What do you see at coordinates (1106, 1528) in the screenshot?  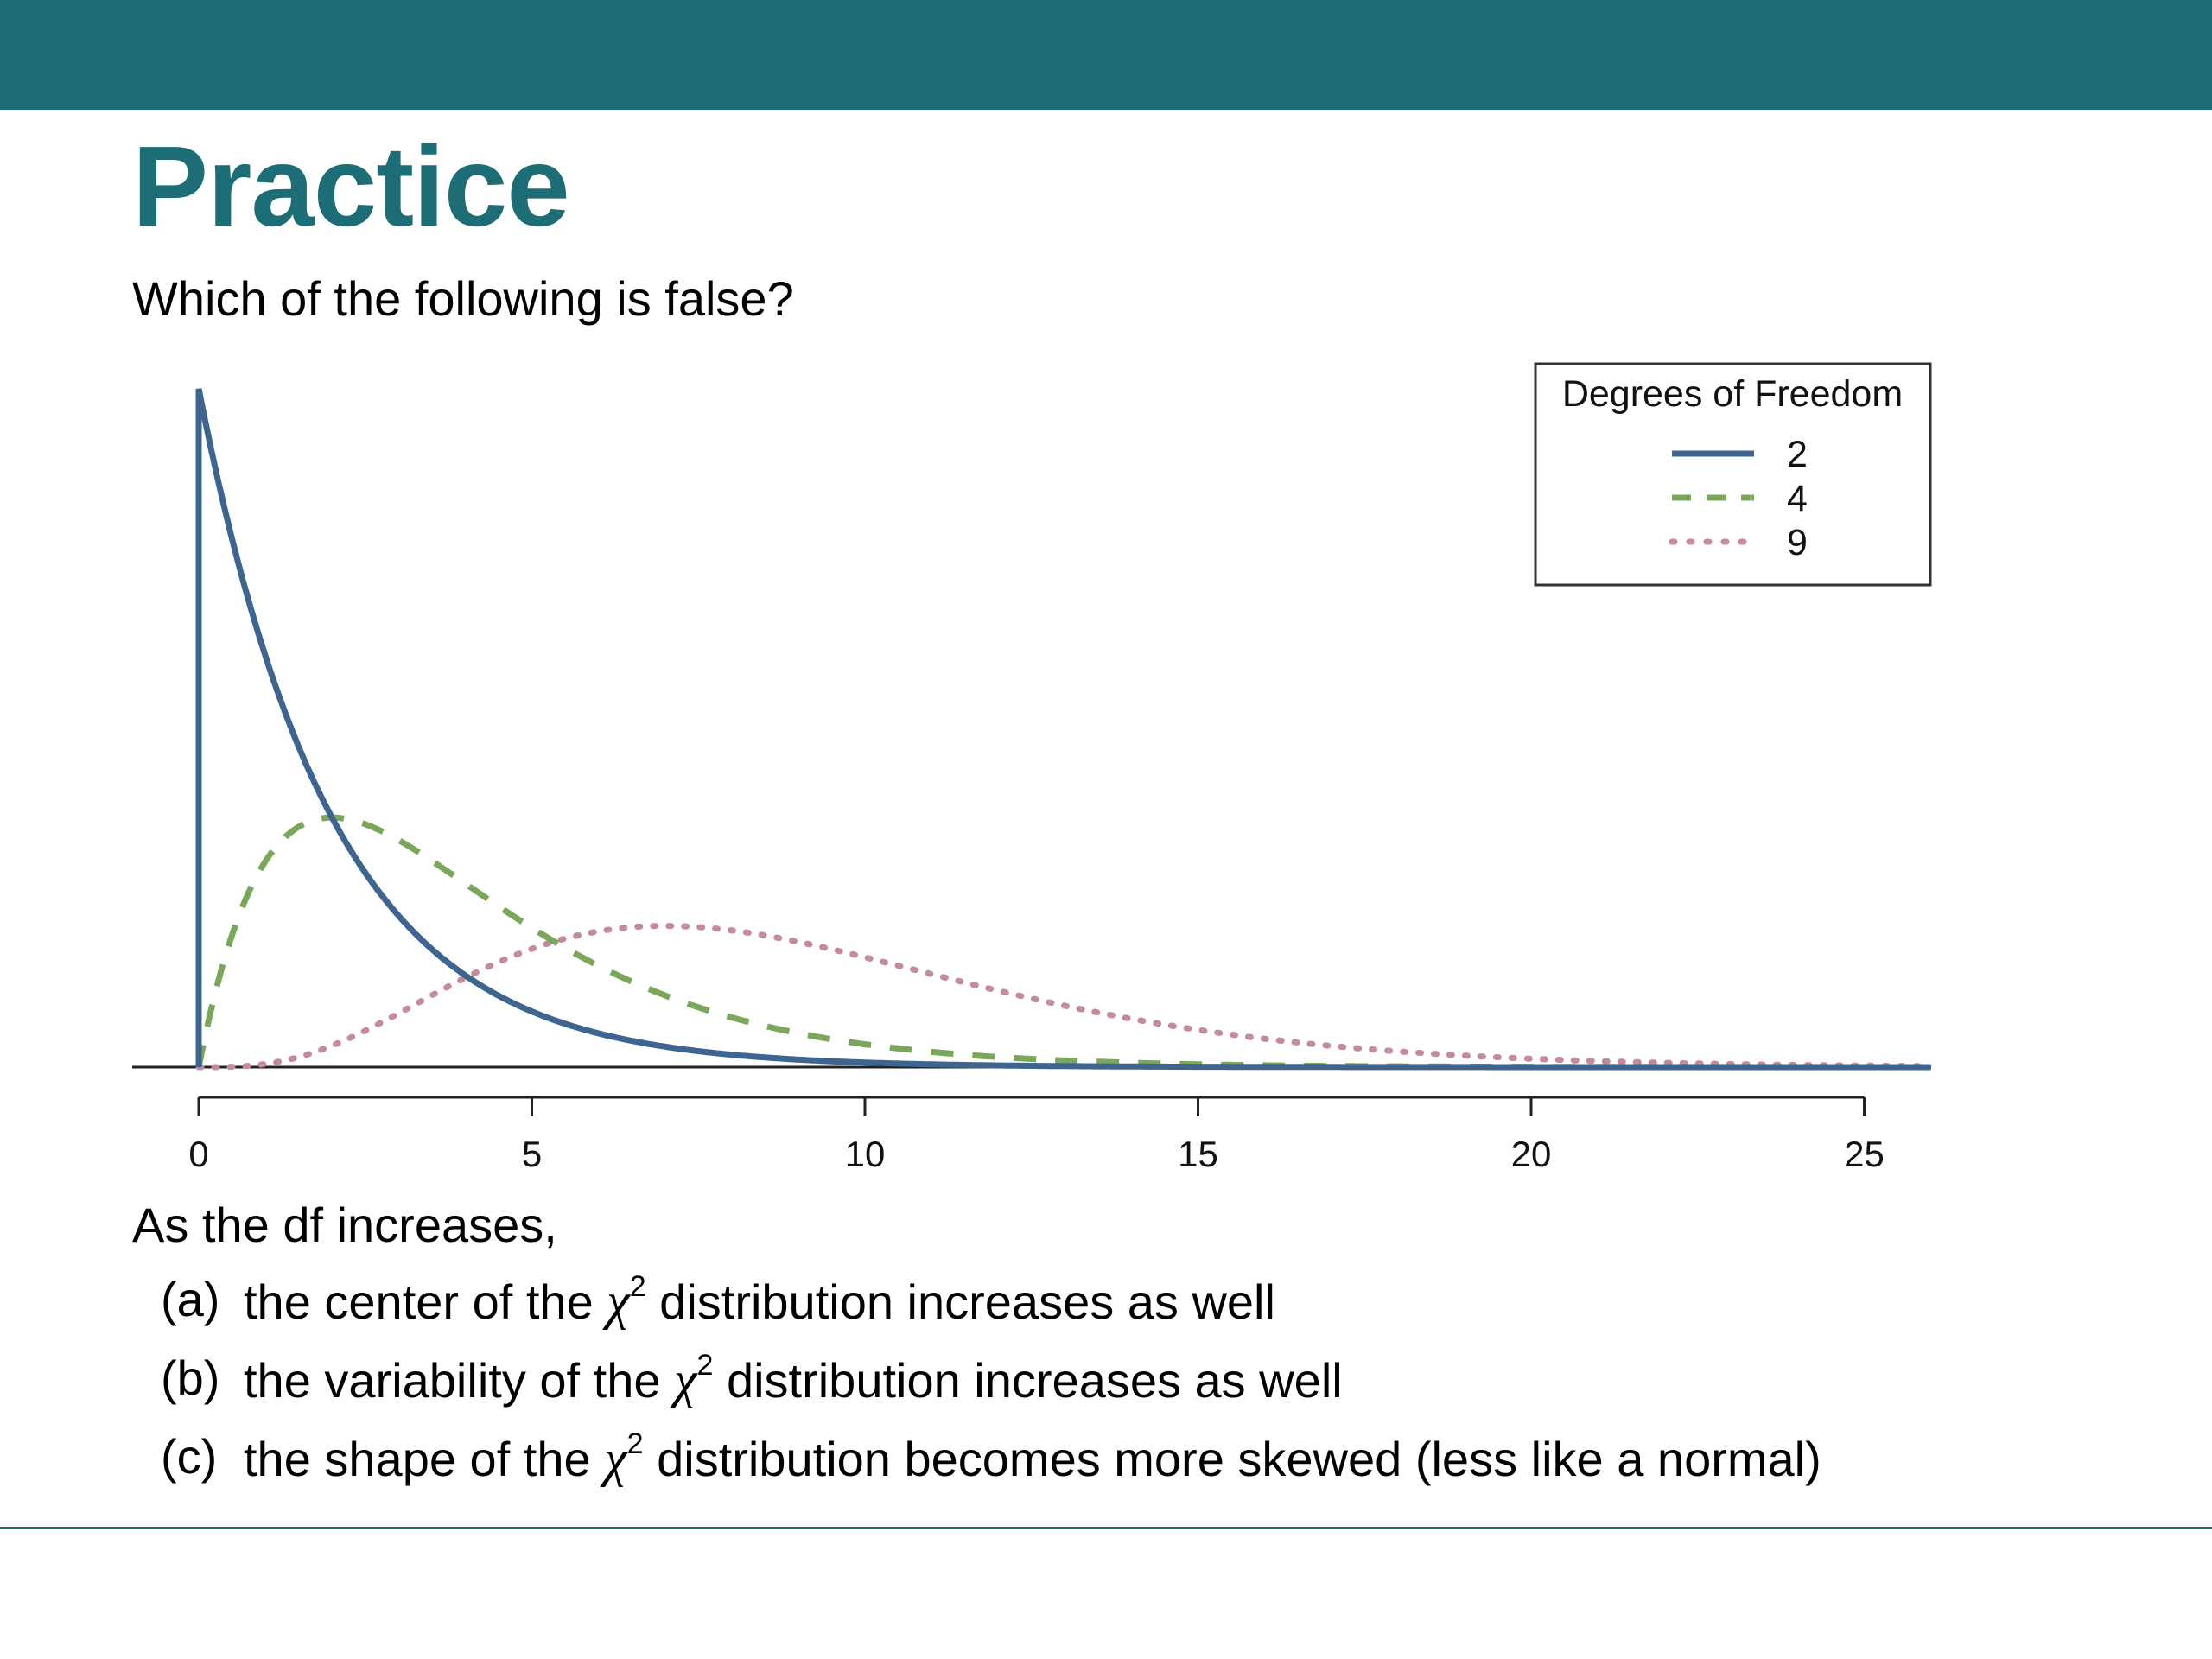 I see `footer-rule` at bounding box center [1106, 1528].